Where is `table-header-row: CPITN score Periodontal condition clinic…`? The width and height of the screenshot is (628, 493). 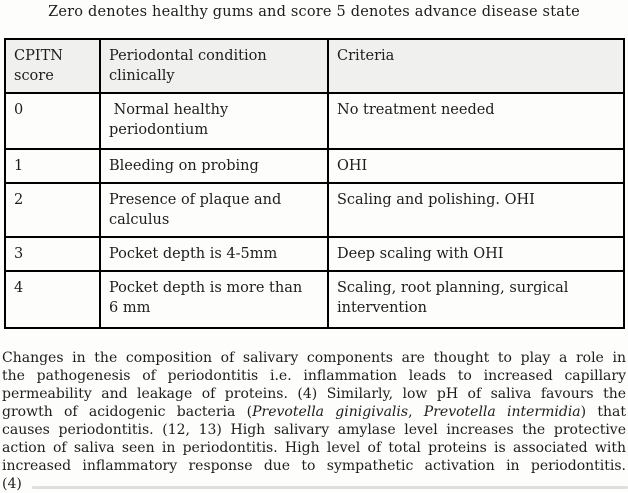 table-header-row: CPITN score Periodontal condition clinic… is located at coordinates (314, 66).